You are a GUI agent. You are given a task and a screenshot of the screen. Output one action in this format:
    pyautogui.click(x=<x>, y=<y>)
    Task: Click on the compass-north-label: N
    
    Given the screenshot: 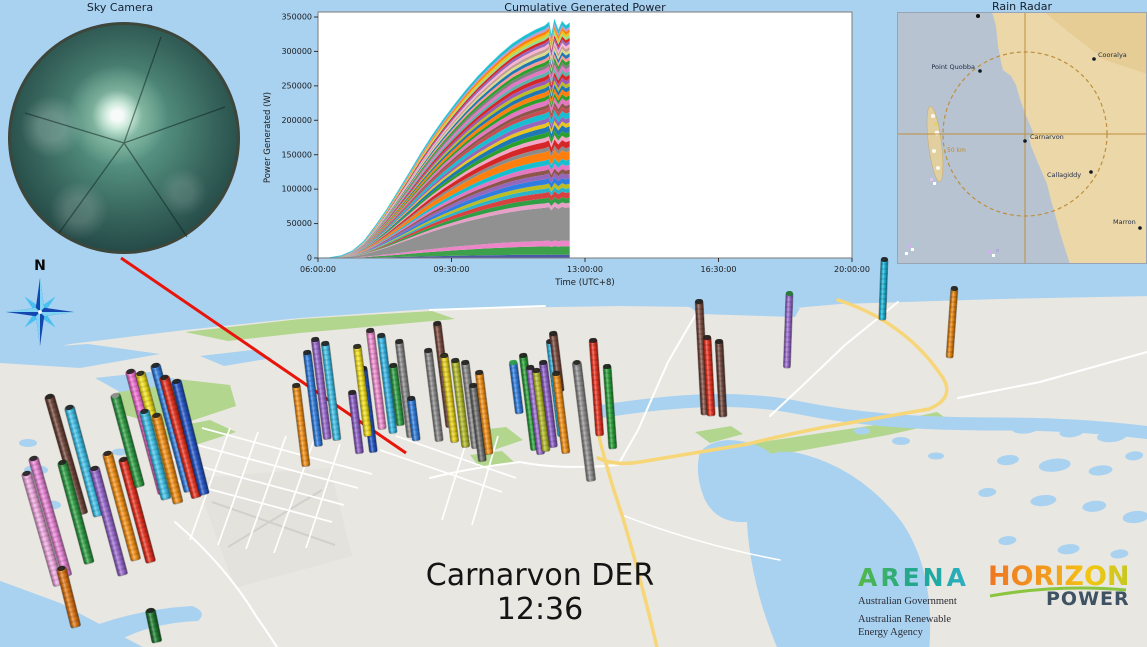 What is the action you would take?
    pyautogui.click(x=40, y=266)
    